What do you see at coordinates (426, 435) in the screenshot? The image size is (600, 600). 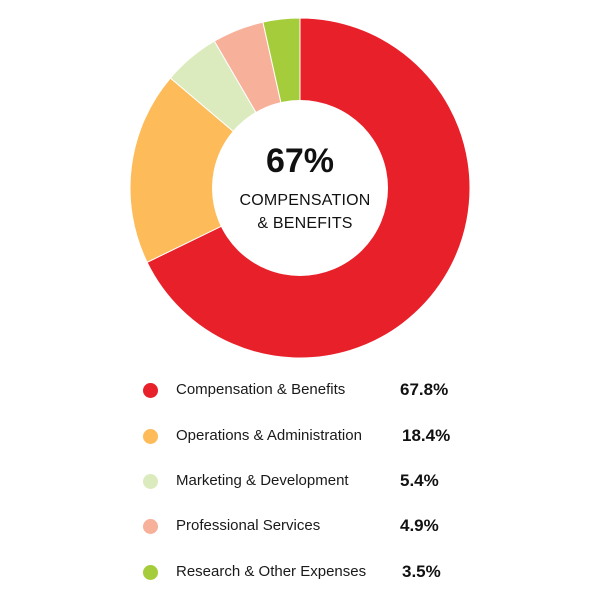 I see `legend-value-operations: 18.4%` at bounding box center [426, 435].